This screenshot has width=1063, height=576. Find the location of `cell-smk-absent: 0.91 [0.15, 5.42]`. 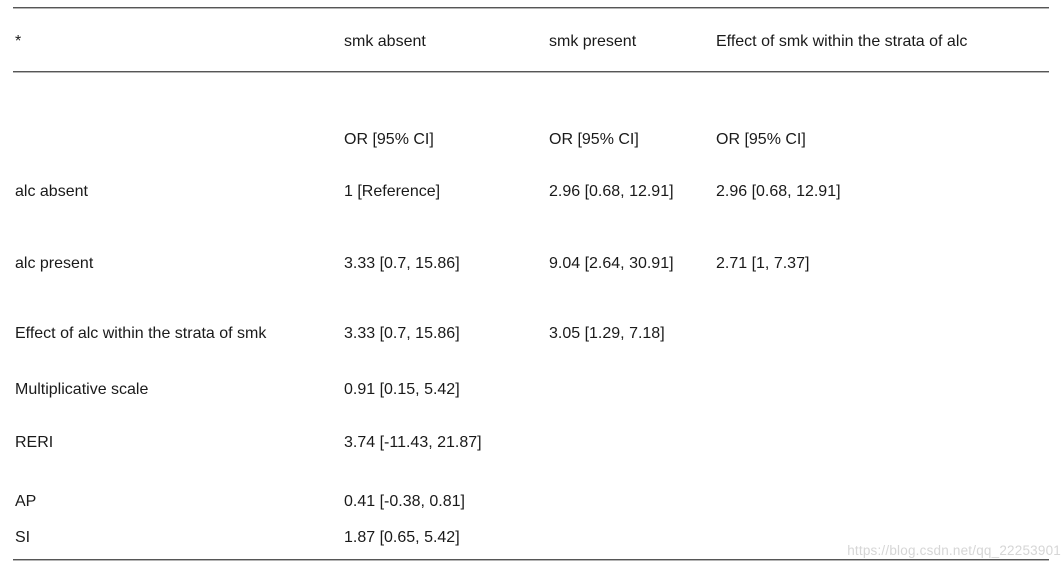

cell-smk-absent: 0.91 [0.15, 5.42] is located at coordinates (402, 389).